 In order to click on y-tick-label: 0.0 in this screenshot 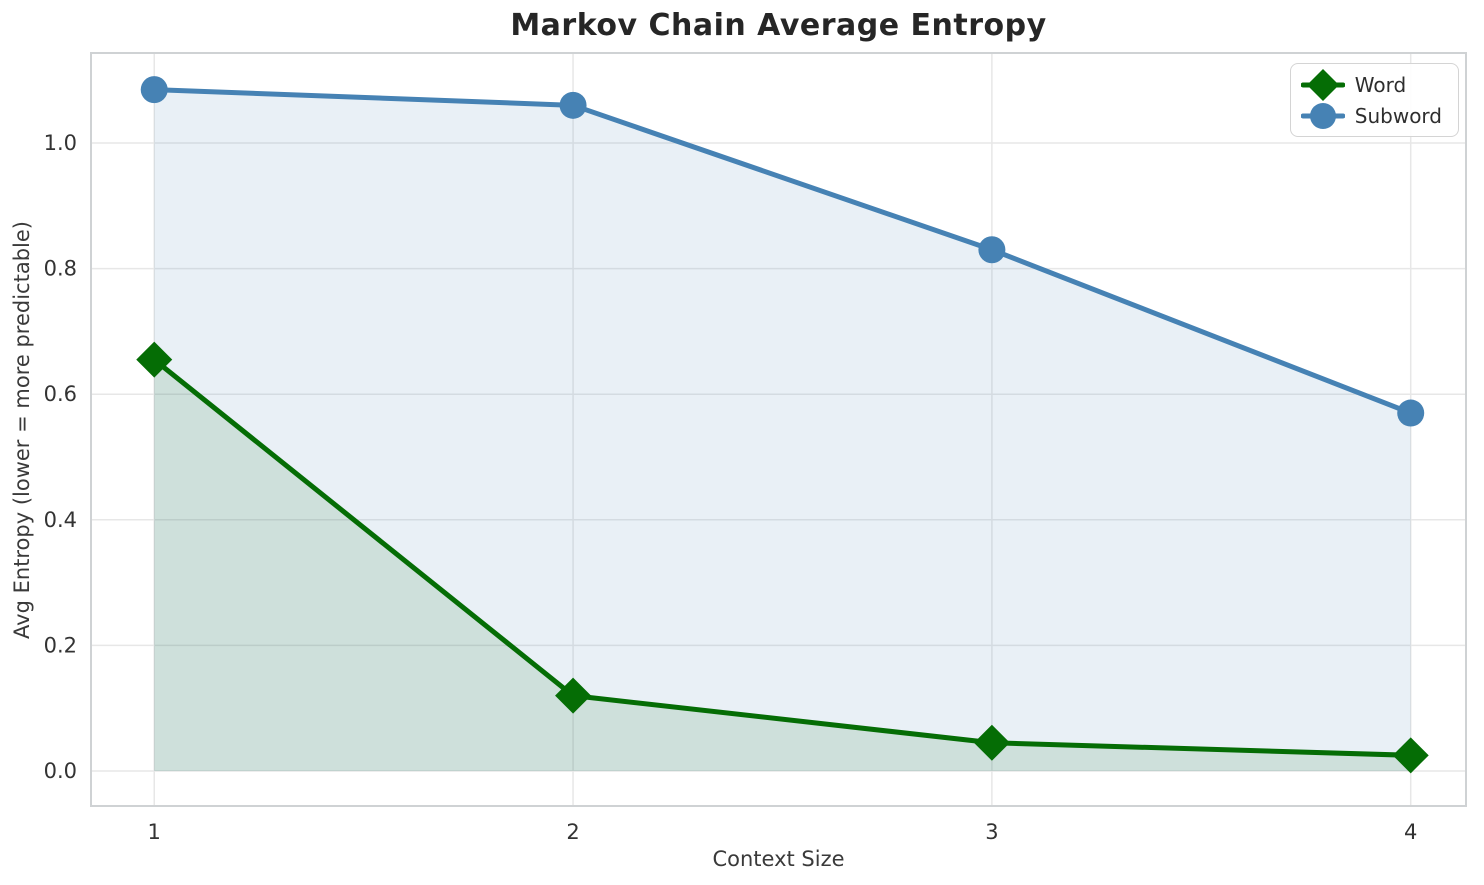, I will do `click(60, 771)`.